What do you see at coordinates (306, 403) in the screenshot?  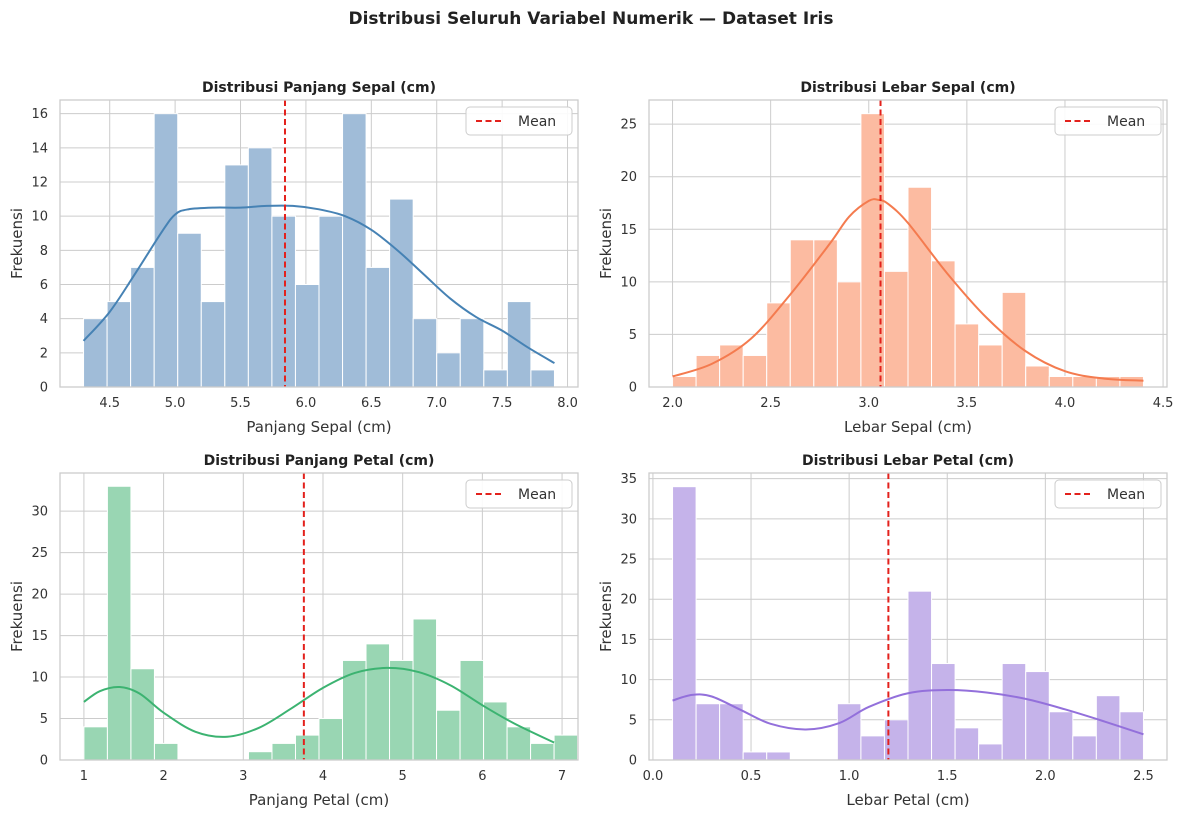 I see `x-tick-label: 6.0` at bounding box center [306, 403].